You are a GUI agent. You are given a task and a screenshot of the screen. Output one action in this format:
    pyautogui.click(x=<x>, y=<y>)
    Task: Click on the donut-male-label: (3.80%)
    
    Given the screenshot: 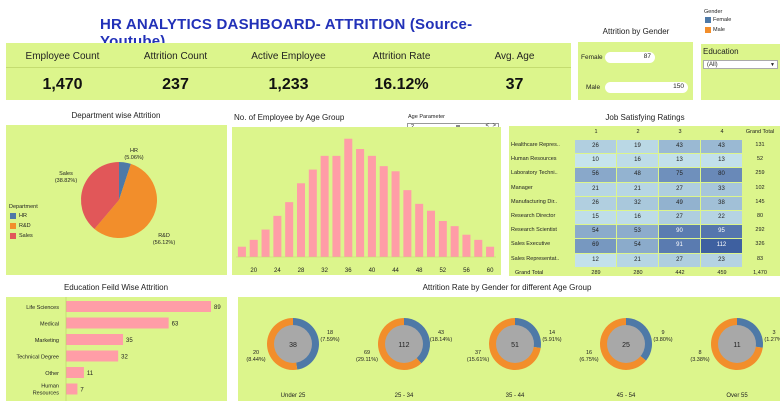 What is the action you would take?
    pyautogui.click(x=662, y=340)
    